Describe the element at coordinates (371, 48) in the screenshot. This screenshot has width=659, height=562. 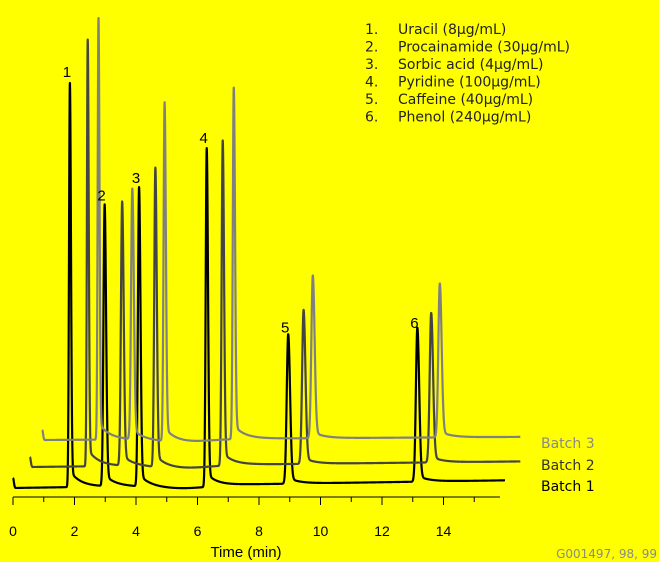
I see `legend-number-2: 2.` at that location.